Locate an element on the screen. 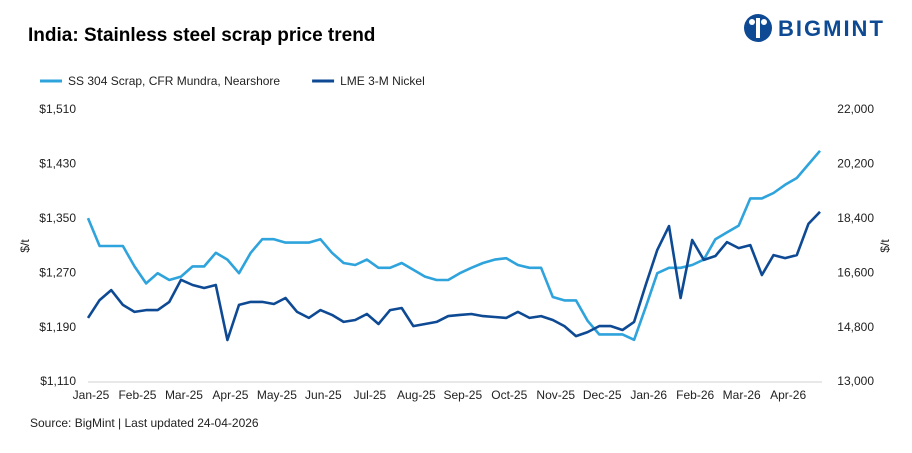  y2-axis-label: $/t is located at coordinates (885, 246).